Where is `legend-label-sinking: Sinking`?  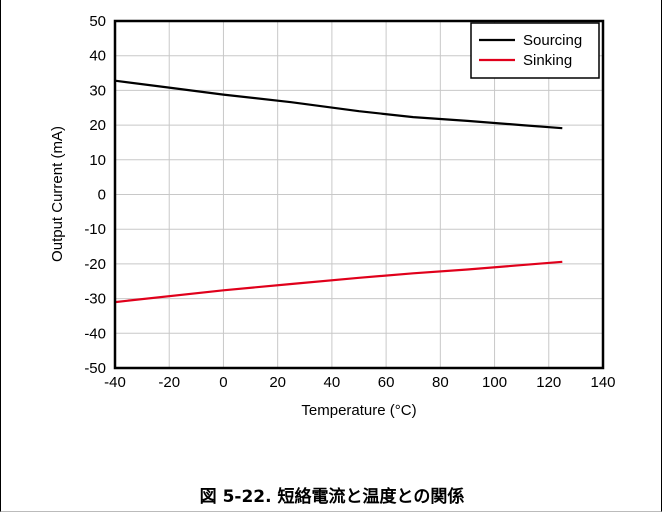 legend-label-sinking: Sinking is located at coordinates (547, 60).